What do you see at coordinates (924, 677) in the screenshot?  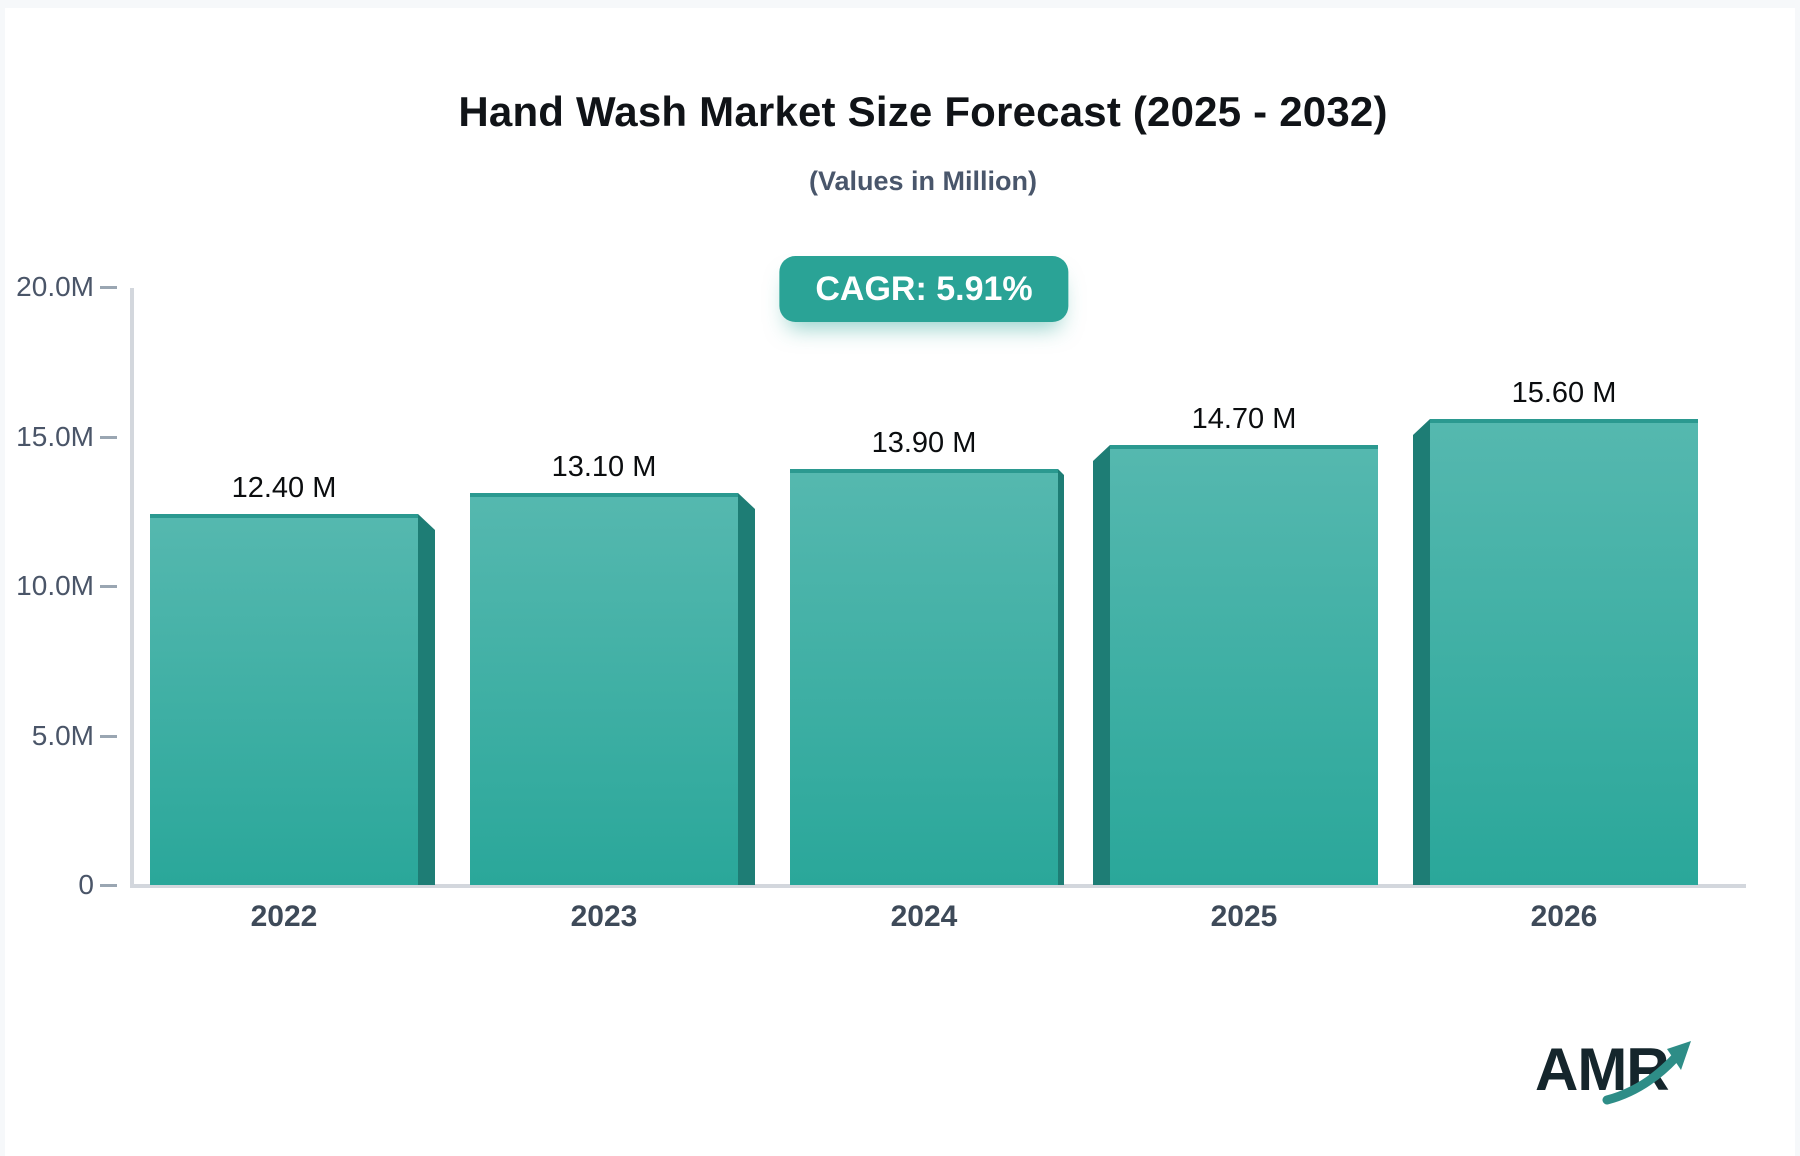 I see `bar-2024` at bounding box center [924, 677].